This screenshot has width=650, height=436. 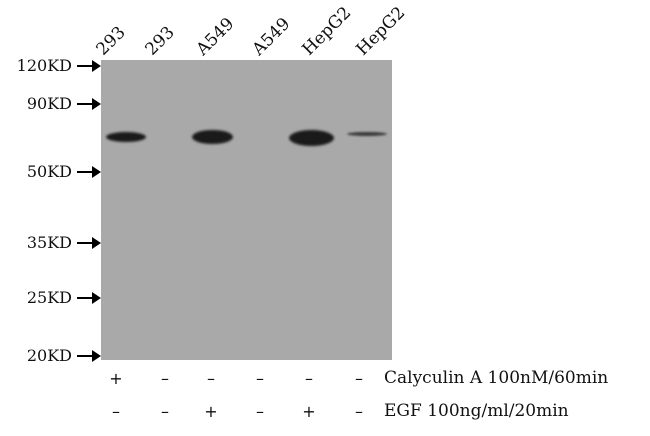 I want to click on marker-arrow-25kd, so click(x=89, y=298).